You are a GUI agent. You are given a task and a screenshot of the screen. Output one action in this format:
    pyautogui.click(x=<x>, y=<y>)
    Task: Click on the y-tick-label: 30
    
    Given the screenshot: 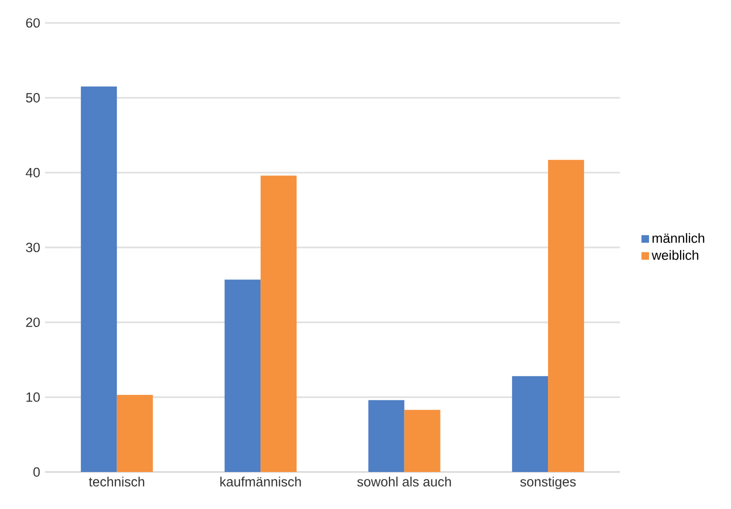 What is the action you would take?
    pyautogui.click(x=33, y=247)
    